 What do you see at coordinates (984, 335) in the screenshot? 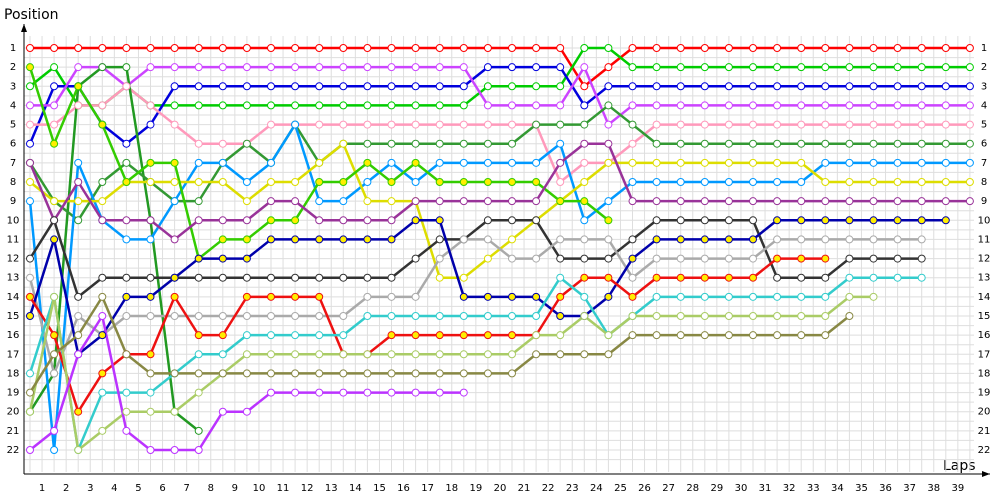
I see `y-tick-label-right: 16` at bounding box center [984, 335].